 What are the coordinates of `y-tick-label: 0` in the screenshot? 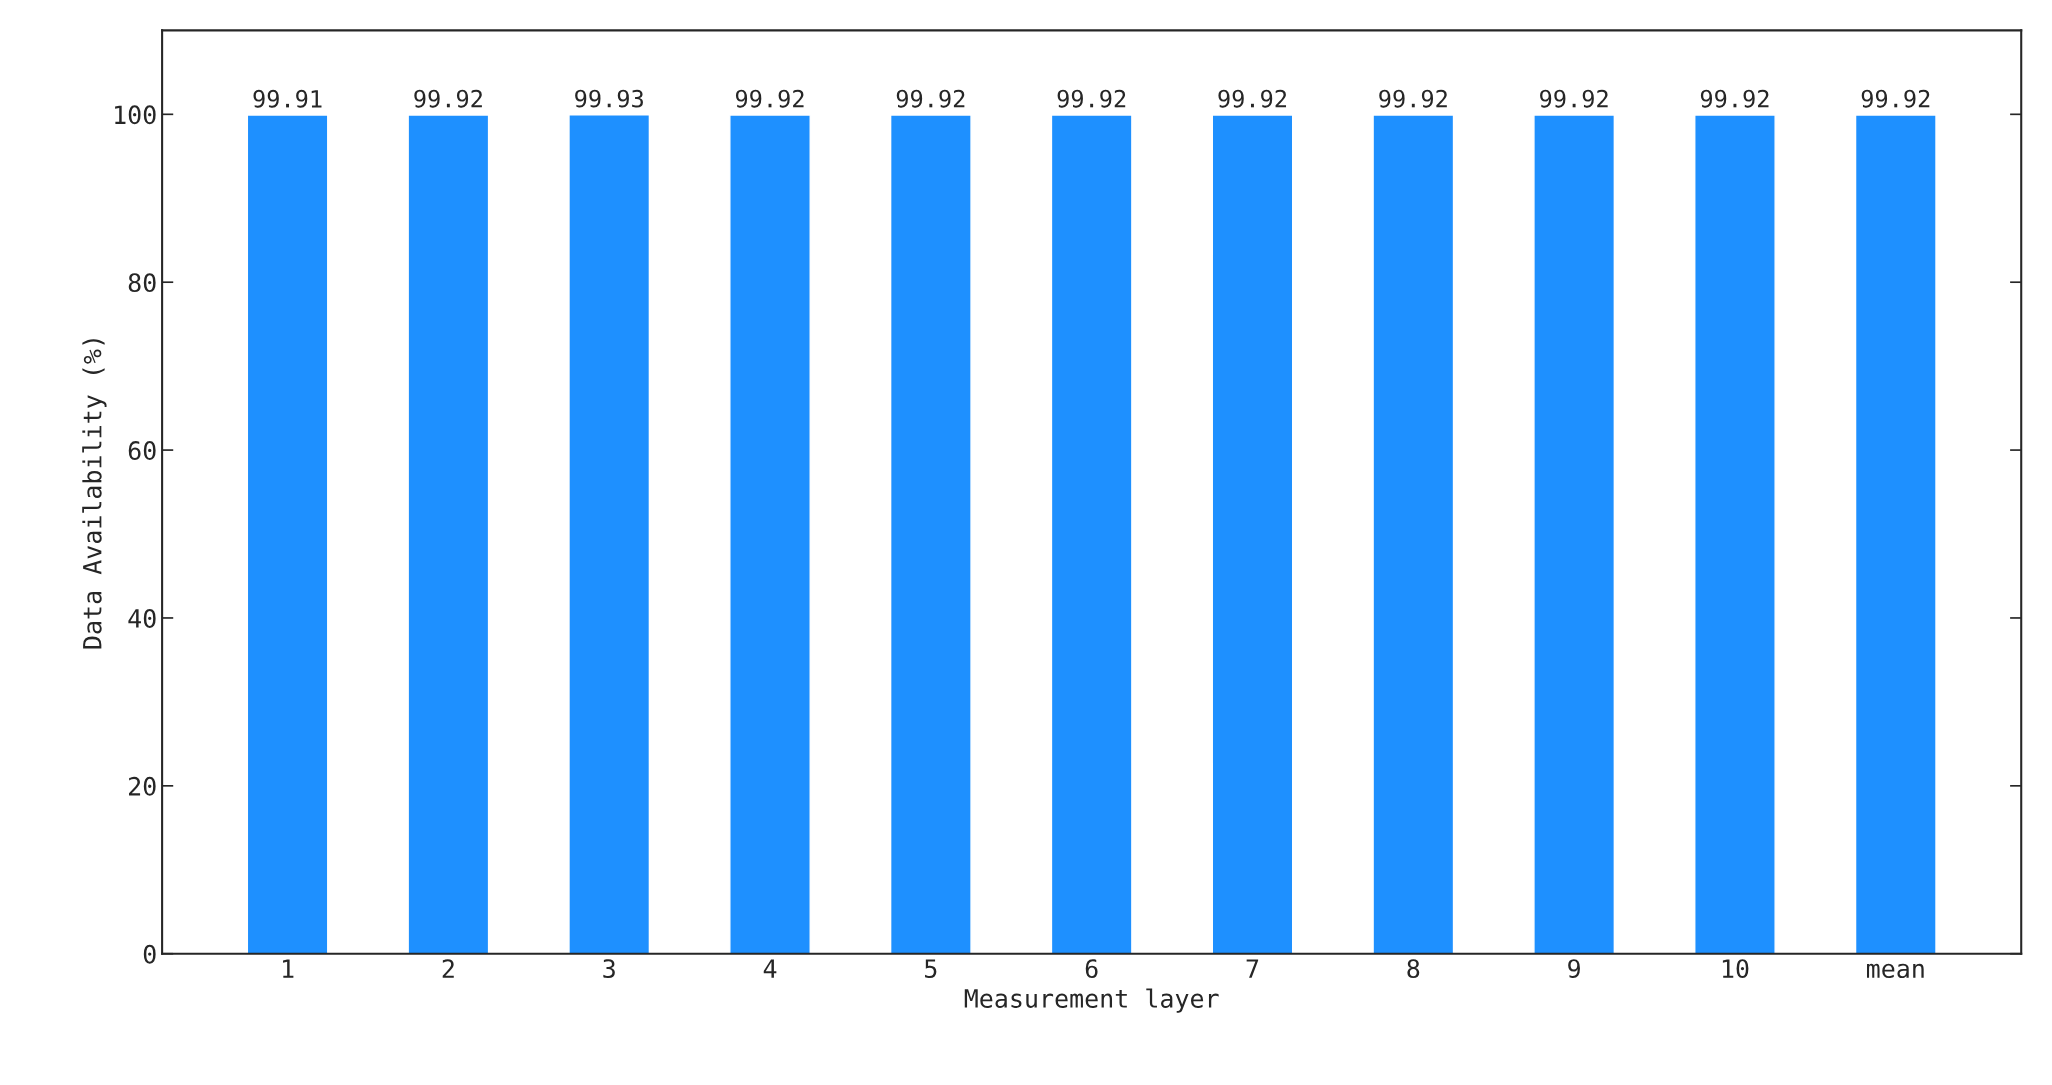 It's located at (149, 954).